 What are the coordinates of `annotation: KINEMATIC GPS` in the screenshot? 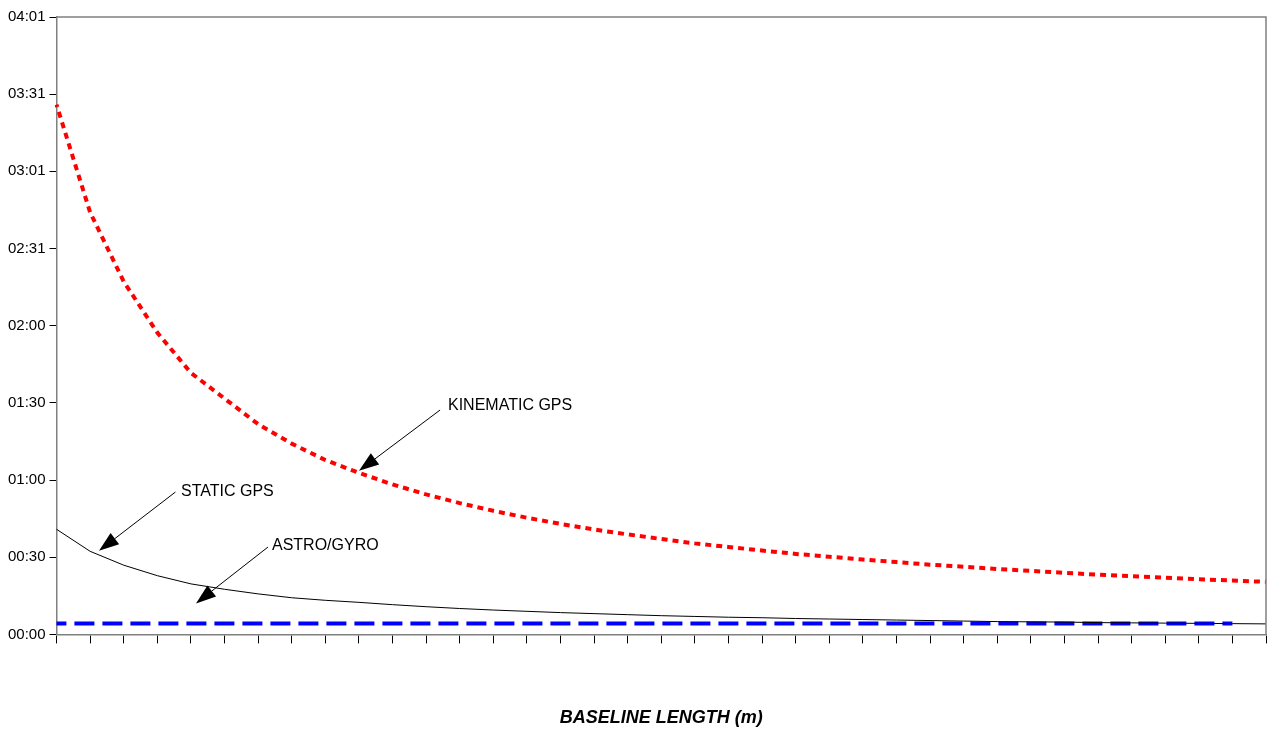 It's located at (510, 405).